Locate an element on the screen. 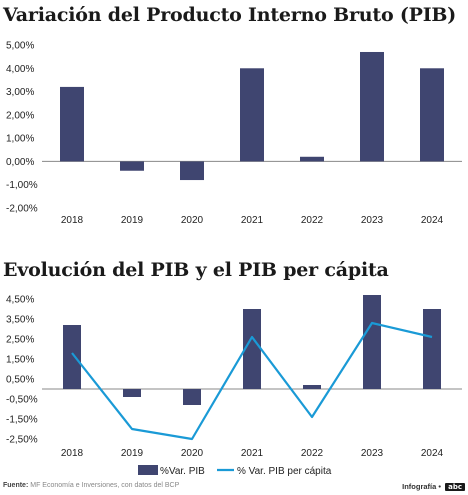 The image size is (468, 495). y-tick-label: -2,00% is located at coordinates (22, 209).